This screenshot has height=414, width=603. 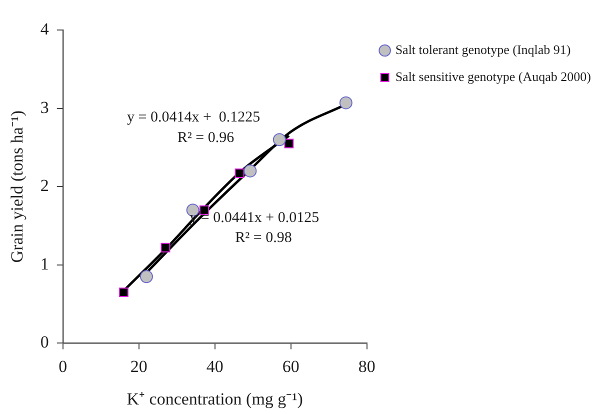 I want to click on x-tick-label: 80, so click(x=367, y=366).